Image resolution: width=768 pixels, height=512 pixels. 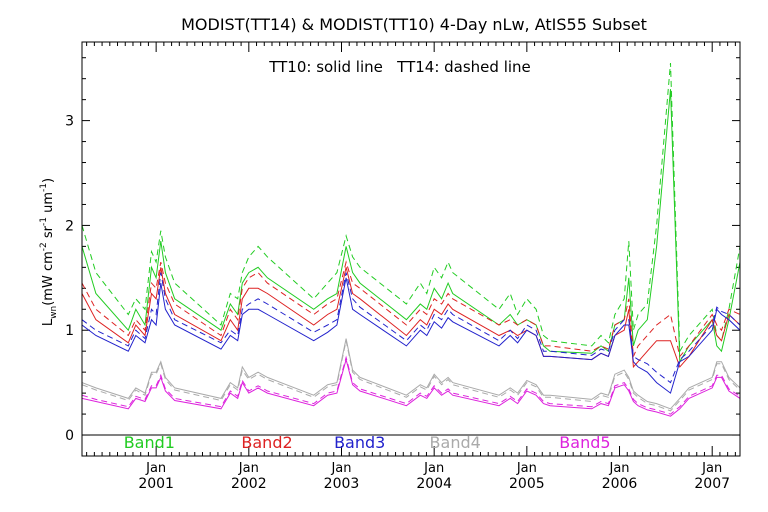 What do you see at coordinates (249, 484) in the screenshot?
I see `x-tick-label-year-1: 2002` at bounding box center [249, 484].